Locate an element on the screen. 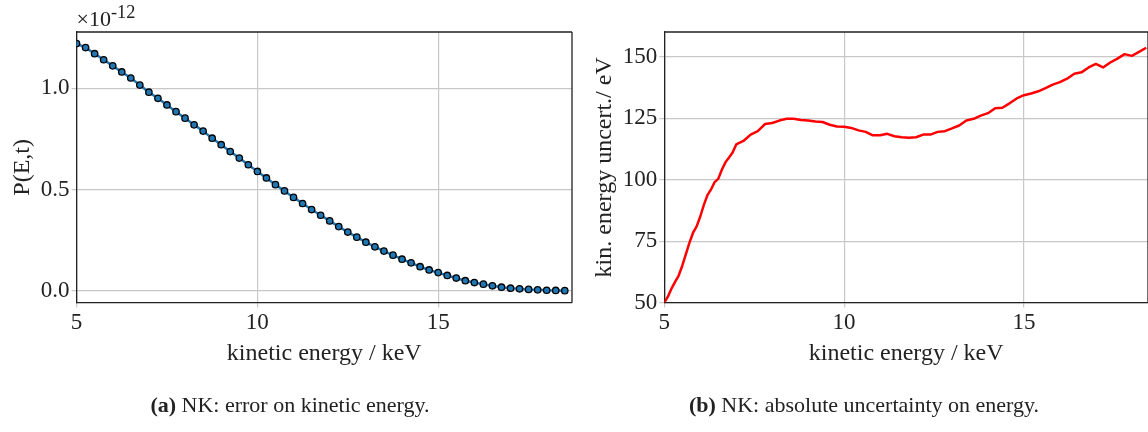  y-axis-title: kin. energy uncert./ eV is located at coordinates (602, 167).